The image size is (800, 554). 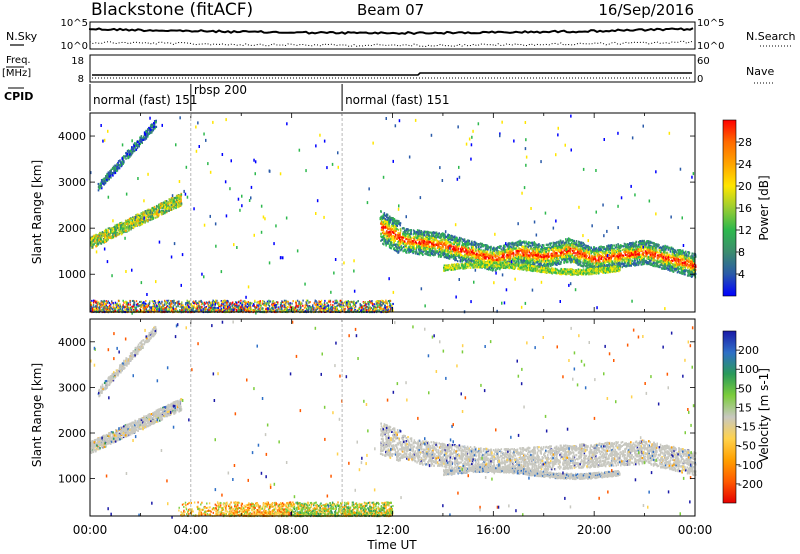 What do you see at coordinates (646, 10) in the screenshot?
I see `date-title: 16/Sep/2016` at bounding box center [646, 10].